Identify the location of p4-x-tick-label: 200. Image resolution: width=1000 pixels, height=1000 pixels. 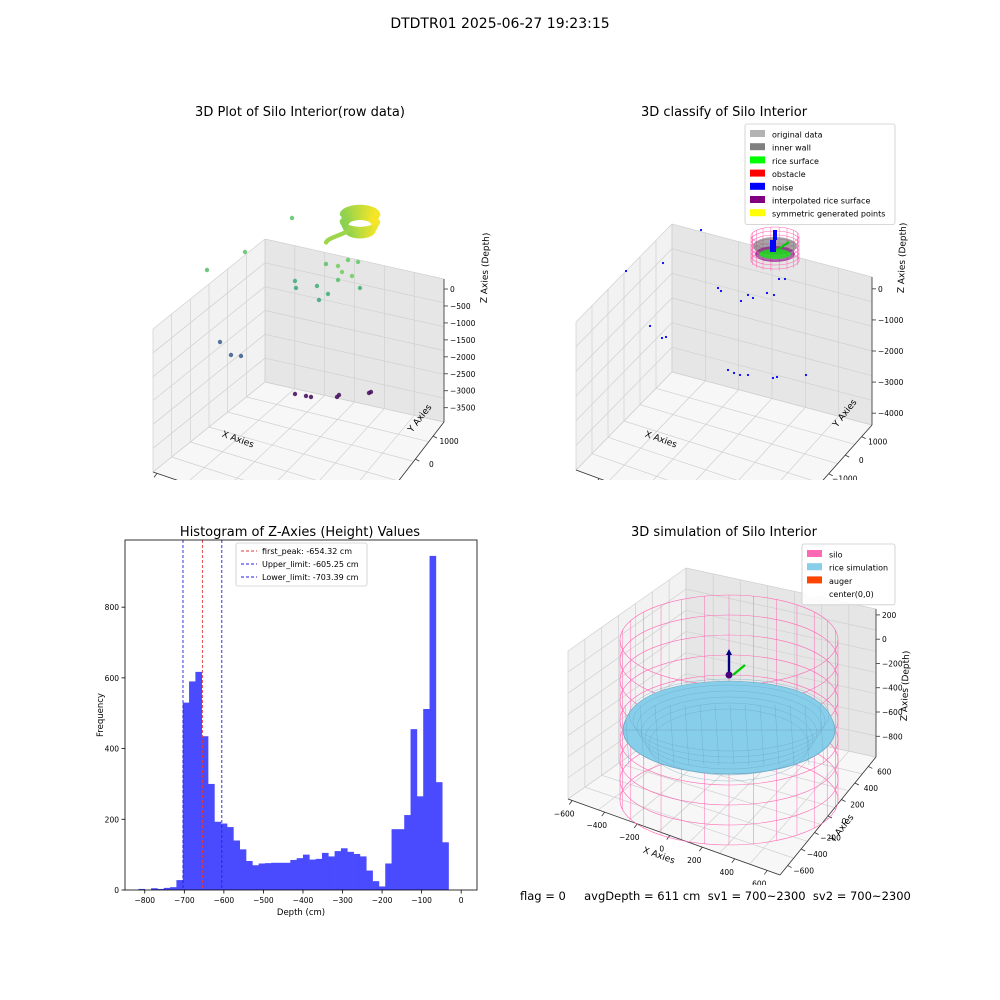
(694, 860).